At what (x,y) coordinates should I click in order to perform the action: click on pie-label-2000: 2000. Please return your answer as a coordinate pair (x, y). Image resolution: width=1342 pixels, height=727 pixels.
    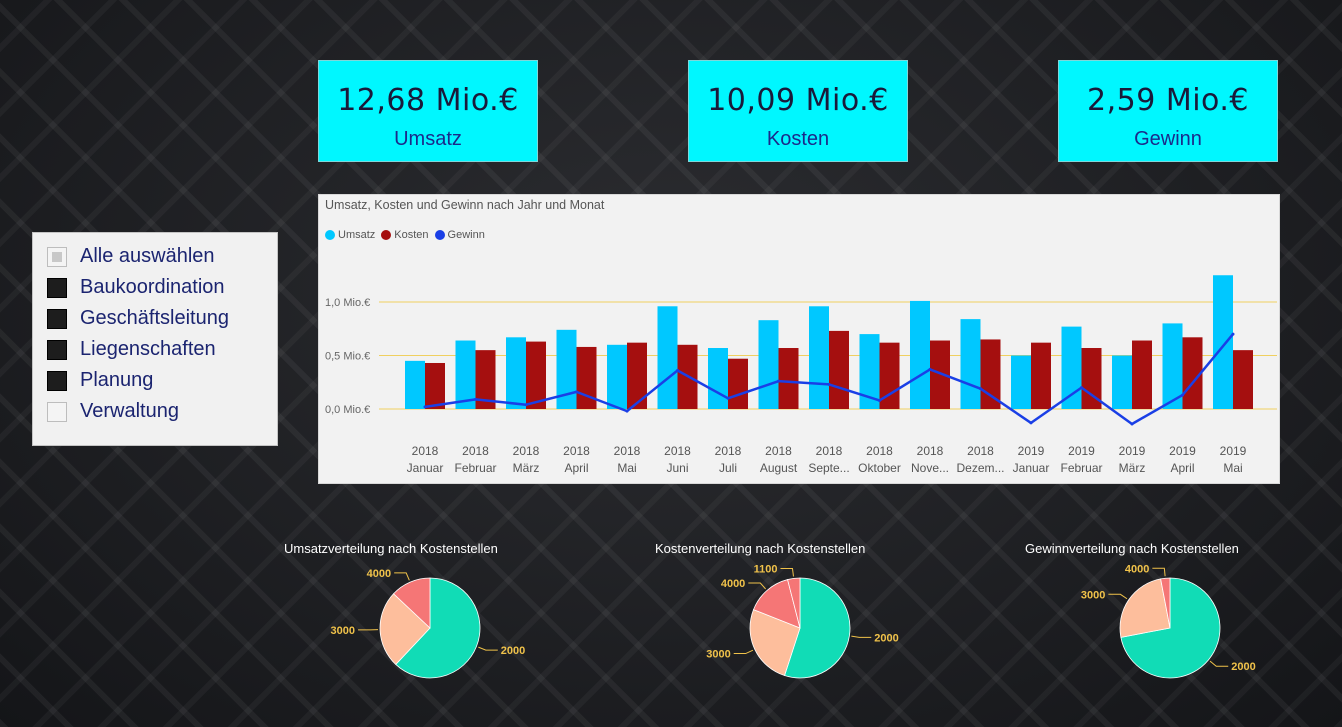
    Looking at the image, I should click on (1243, 667).